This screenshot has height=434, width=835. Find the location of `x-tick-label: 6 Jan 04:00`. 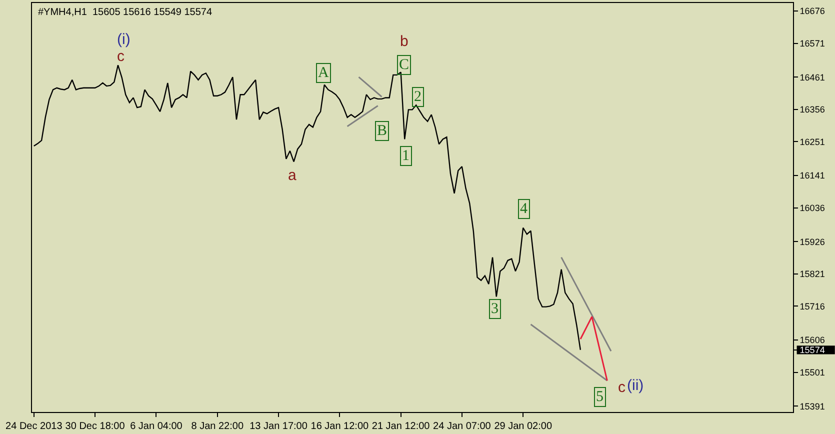

x-tick-label: 6 Jan 04:00 is located at coordinates (156, 426).